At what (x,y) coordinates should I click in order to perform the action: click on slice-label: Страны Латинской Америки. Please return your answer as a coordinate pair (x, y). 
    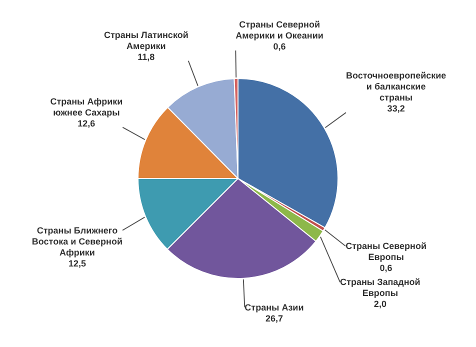
    Looking at the image, I should click on (146, 40).